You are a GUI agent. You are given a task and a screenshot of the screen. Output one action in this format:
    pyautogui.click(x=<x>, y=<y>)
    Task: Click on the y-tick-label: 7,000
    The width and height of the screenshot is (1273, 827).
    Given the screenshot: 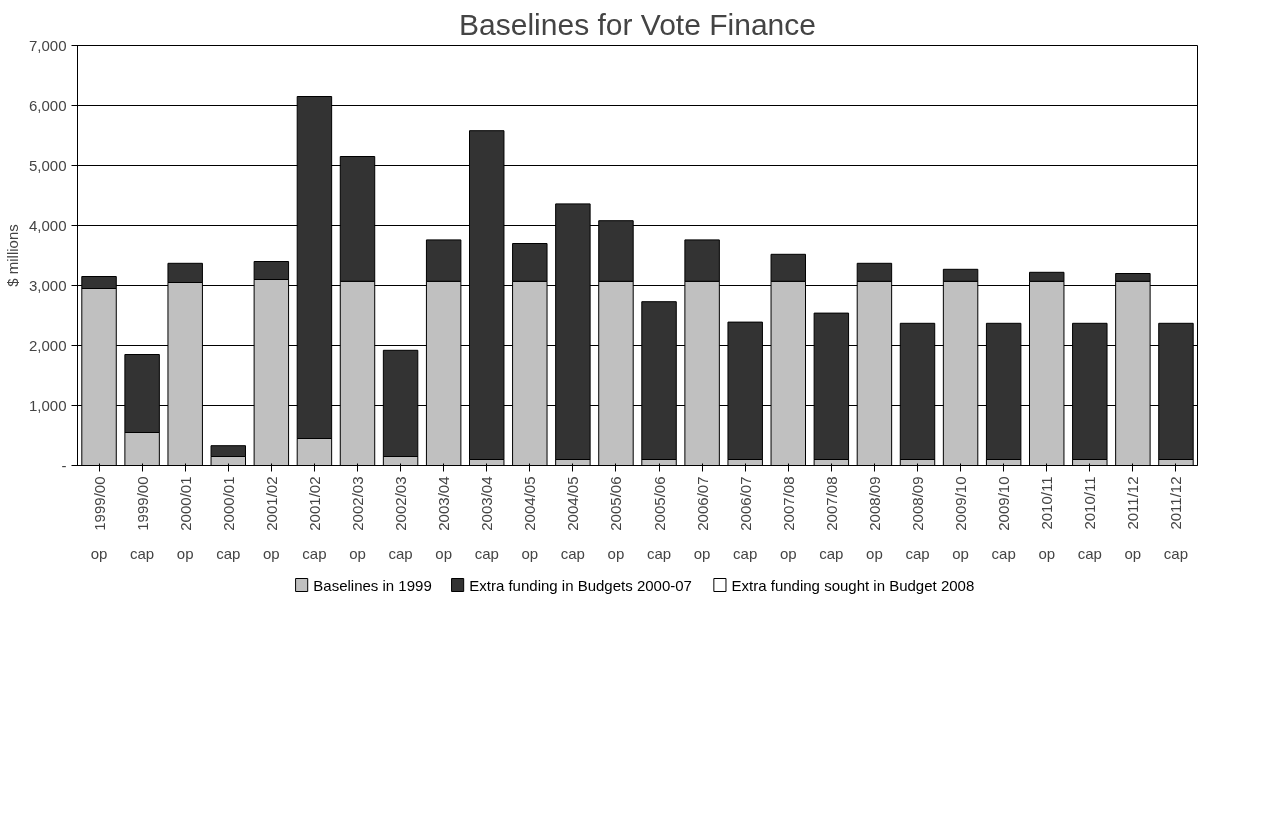 What is the action you would take?
    pyautogui.click(x=47, y=45)
    